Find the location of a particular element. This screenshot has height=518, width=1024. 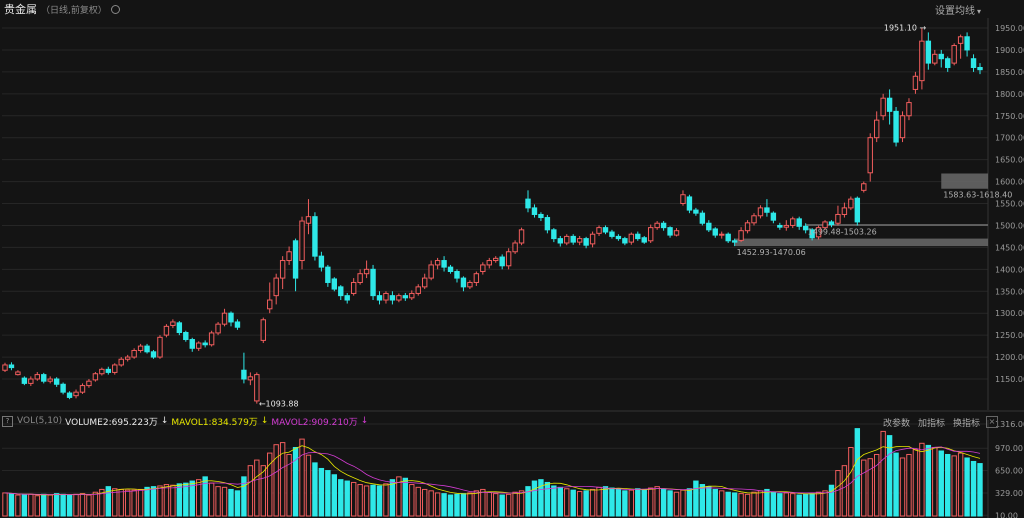

moving-average-settings-button: 设置均线 ▾ is located at coordinates (958, 9).